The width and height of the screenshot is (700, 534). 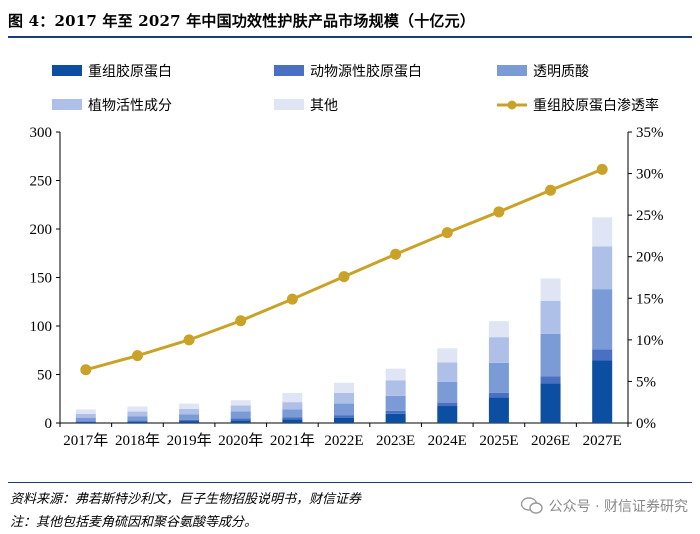 What do you see at coordinates (650, 299) in the screenshot?
I see `y-right-tick-label: 15%` at bounding box center [650, 299].